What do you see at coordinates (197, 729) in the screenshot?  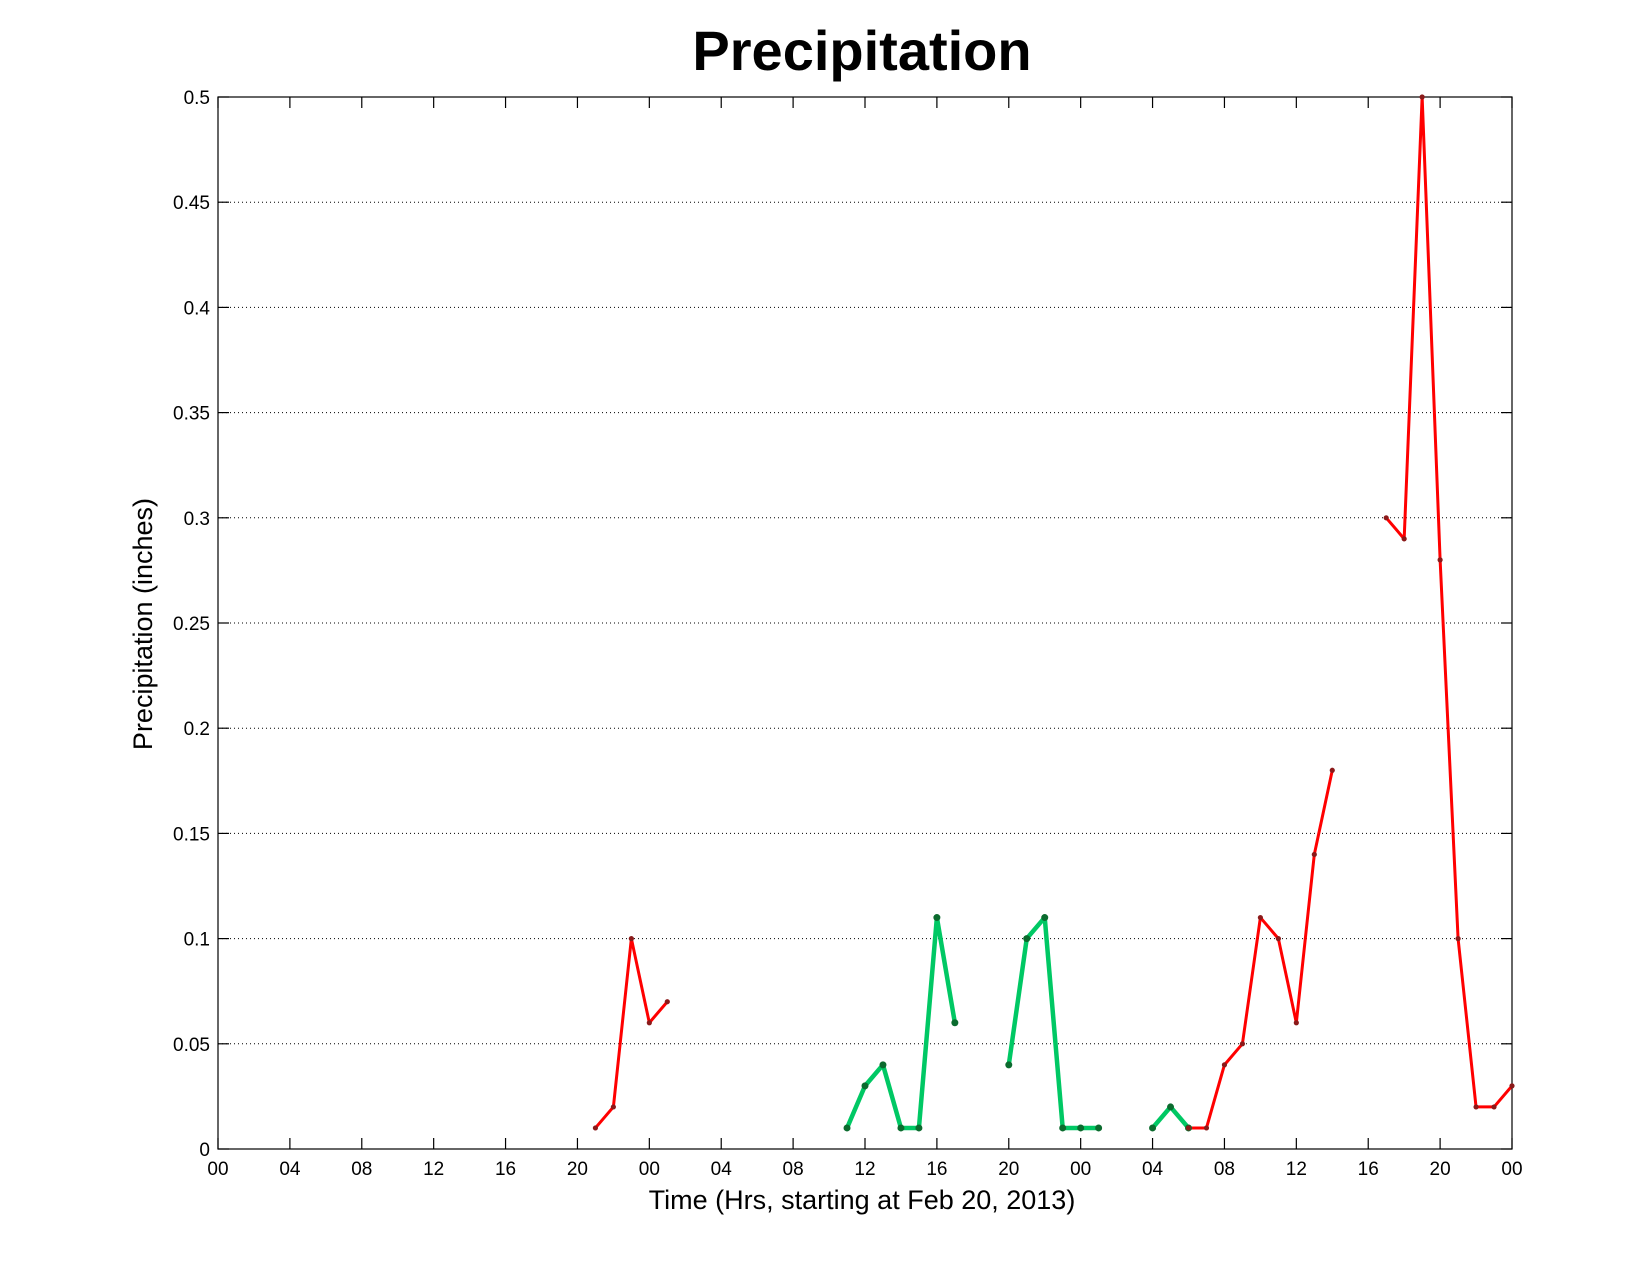 I see `y-tick-label: 0.2` at bounding box center [197, 729].